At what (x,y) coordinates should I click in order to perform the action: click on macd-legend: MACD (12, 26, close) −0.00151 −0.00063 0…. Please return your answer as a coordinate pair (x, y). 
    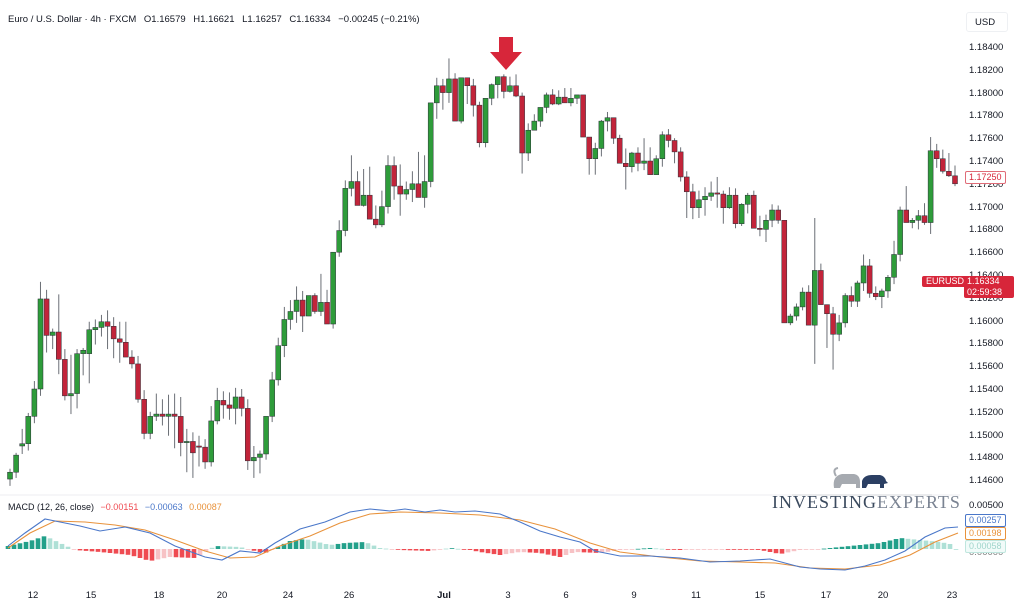
    Looking at the image, I should click on (117, 507).